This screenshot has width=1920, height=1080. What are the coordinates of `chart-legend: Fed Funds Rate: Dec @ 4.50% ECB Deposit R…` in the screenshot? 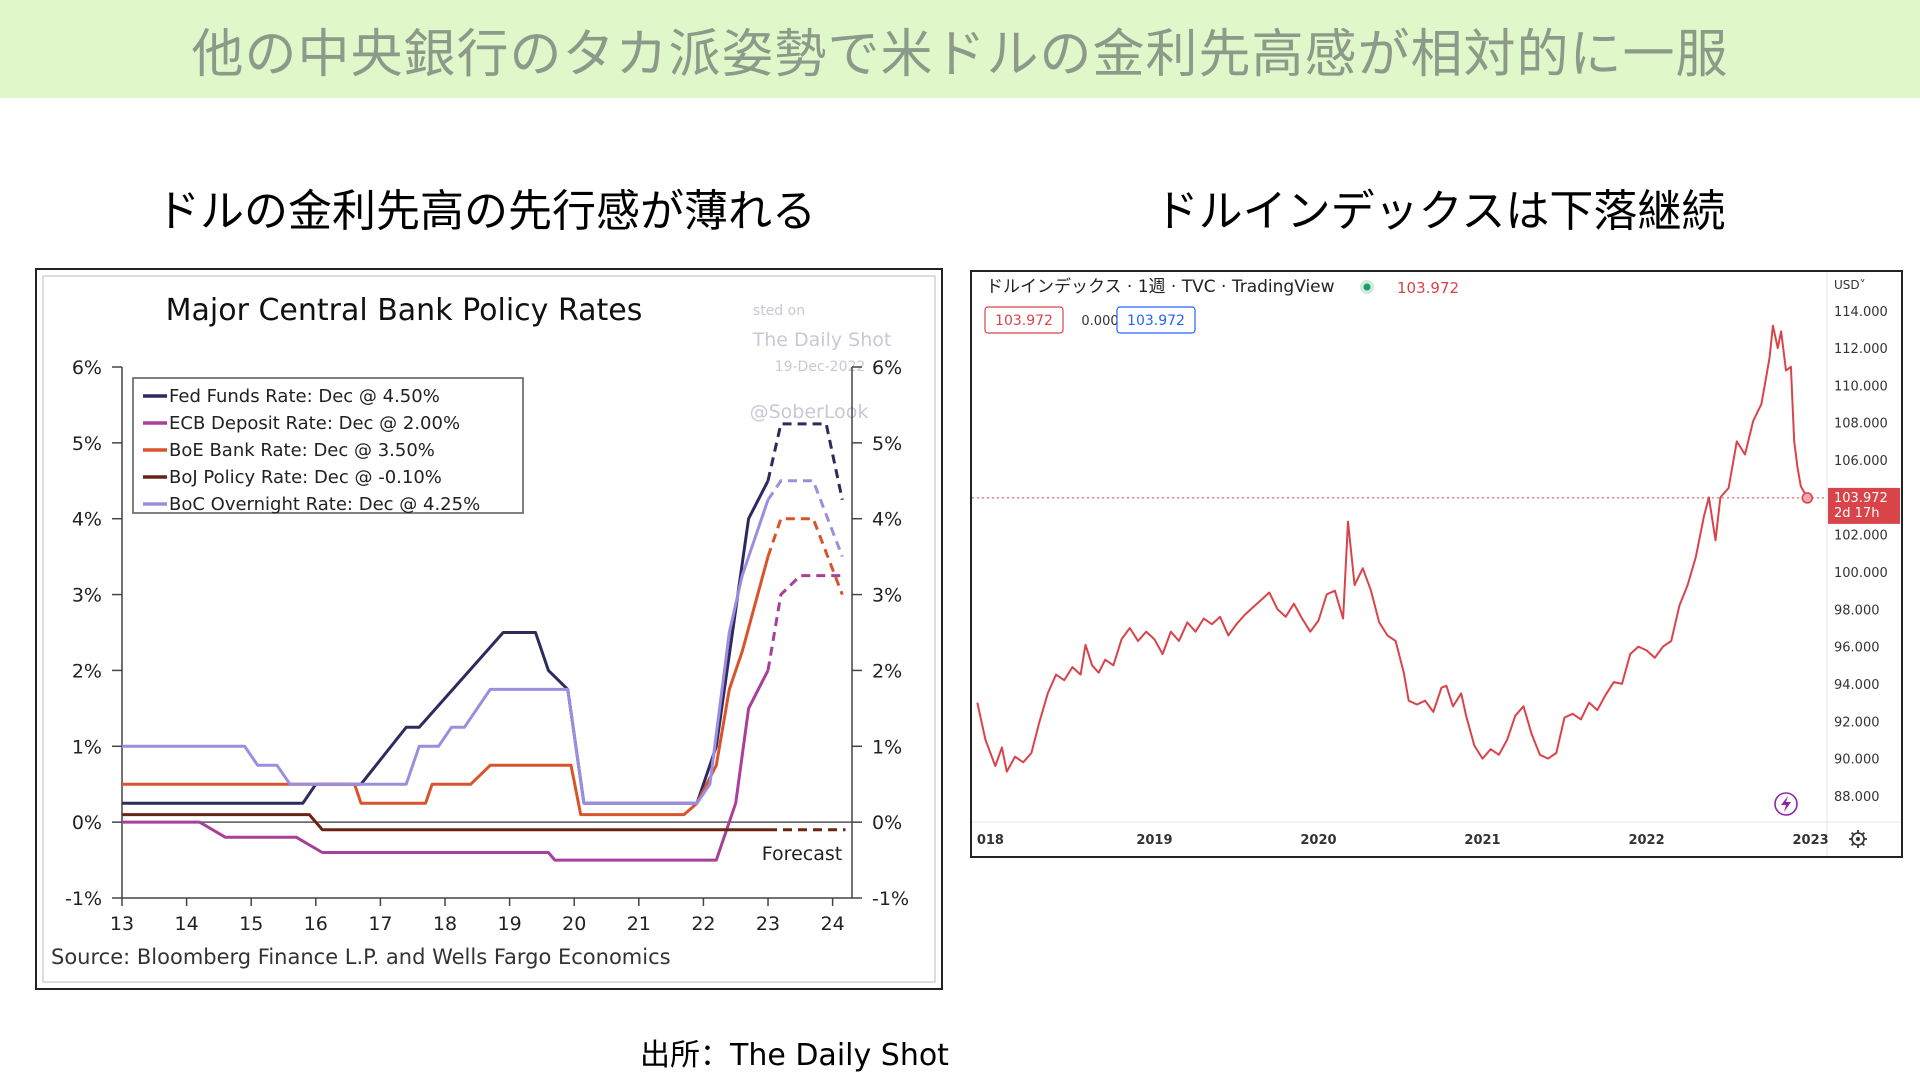 It's located at (328, 446).